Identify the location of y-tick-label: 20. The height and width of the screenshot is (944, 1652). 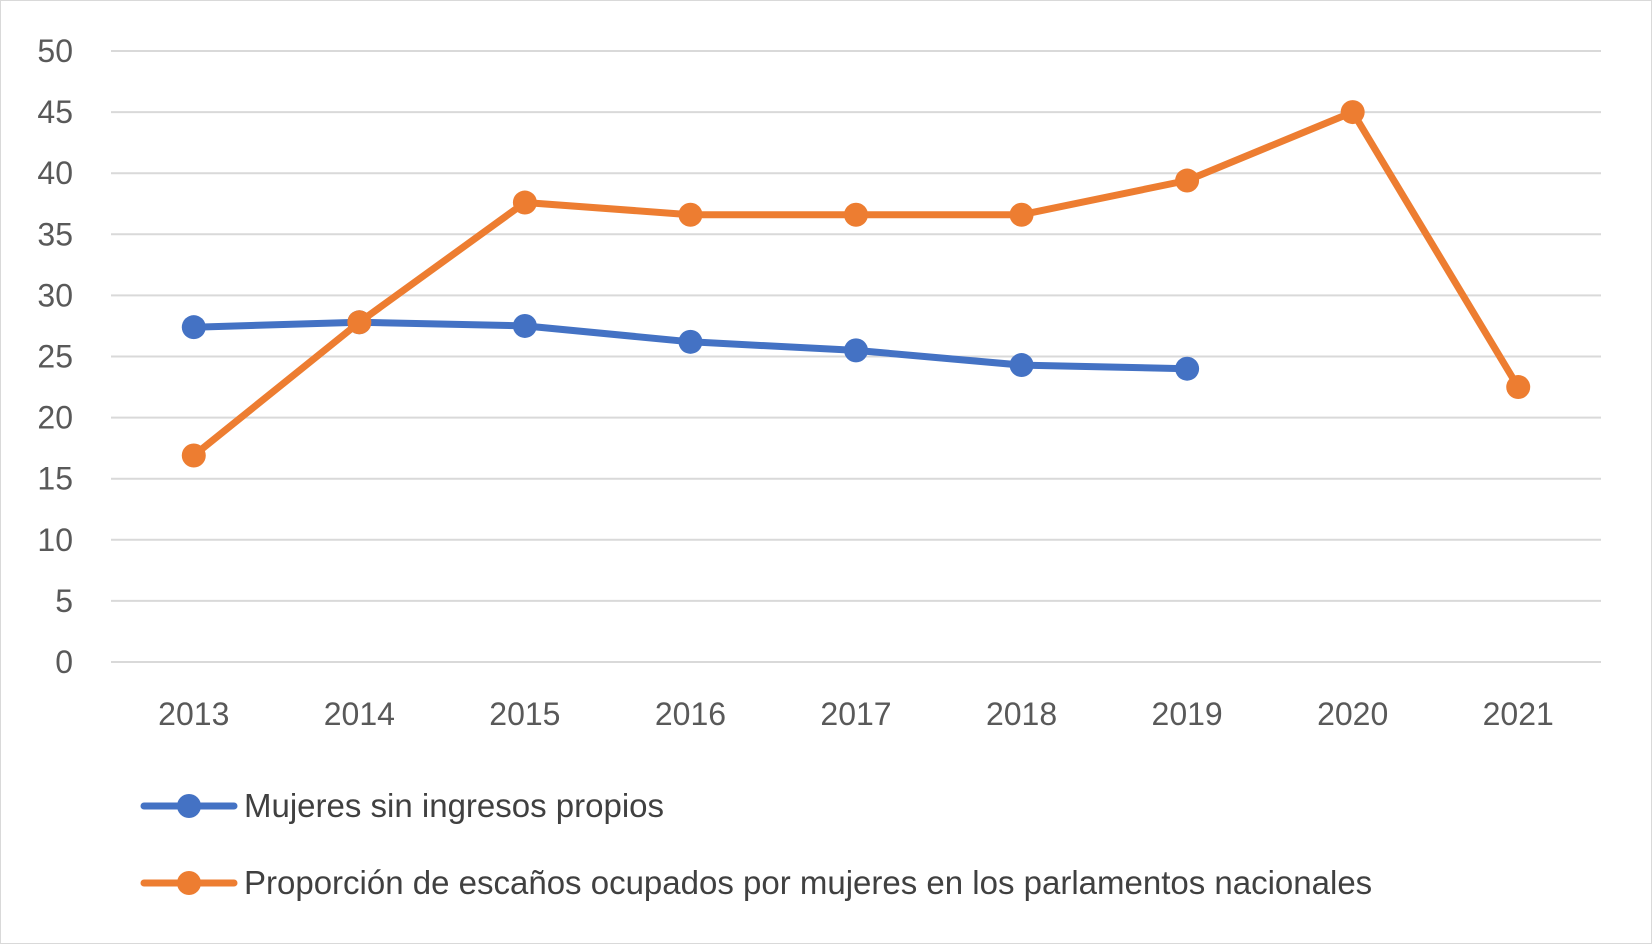
(55, 418).